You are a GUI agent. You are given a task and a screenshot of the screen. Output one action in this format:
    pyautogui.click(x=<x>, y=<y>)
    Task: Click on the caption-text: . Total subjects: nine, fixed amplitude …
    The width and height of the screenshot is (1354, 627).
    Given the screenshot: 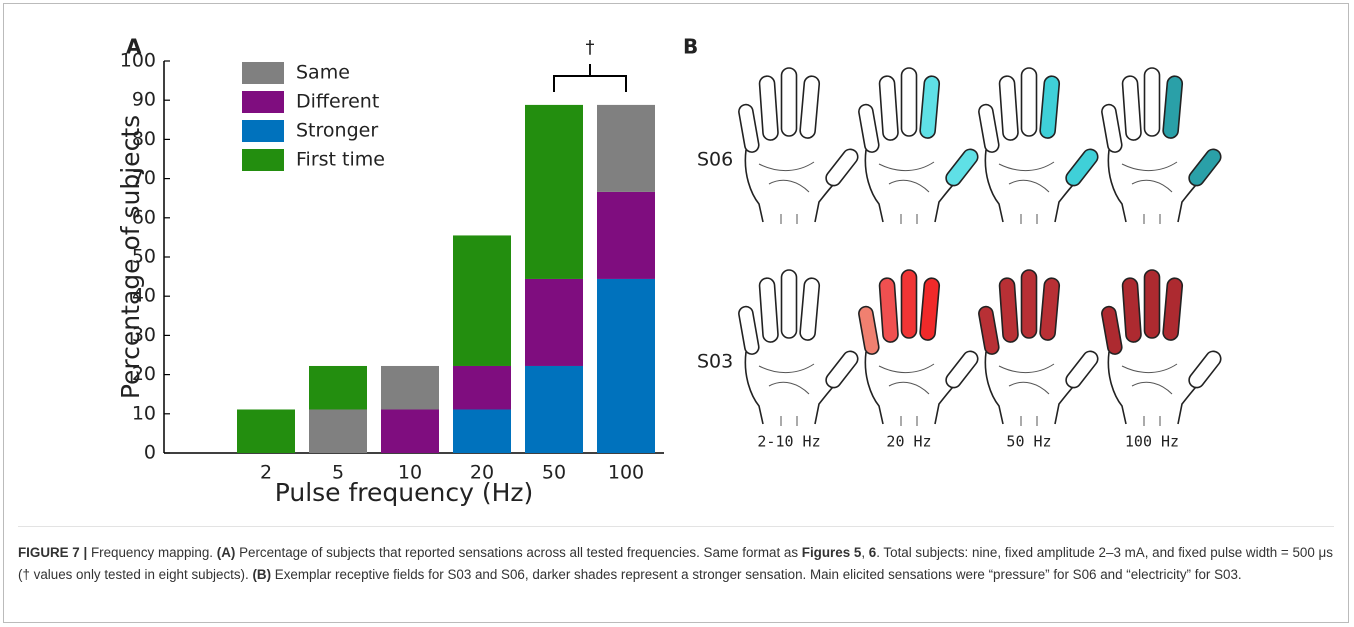 What is the action you would take?
    pyautogui.click(x=675, y=563)
    